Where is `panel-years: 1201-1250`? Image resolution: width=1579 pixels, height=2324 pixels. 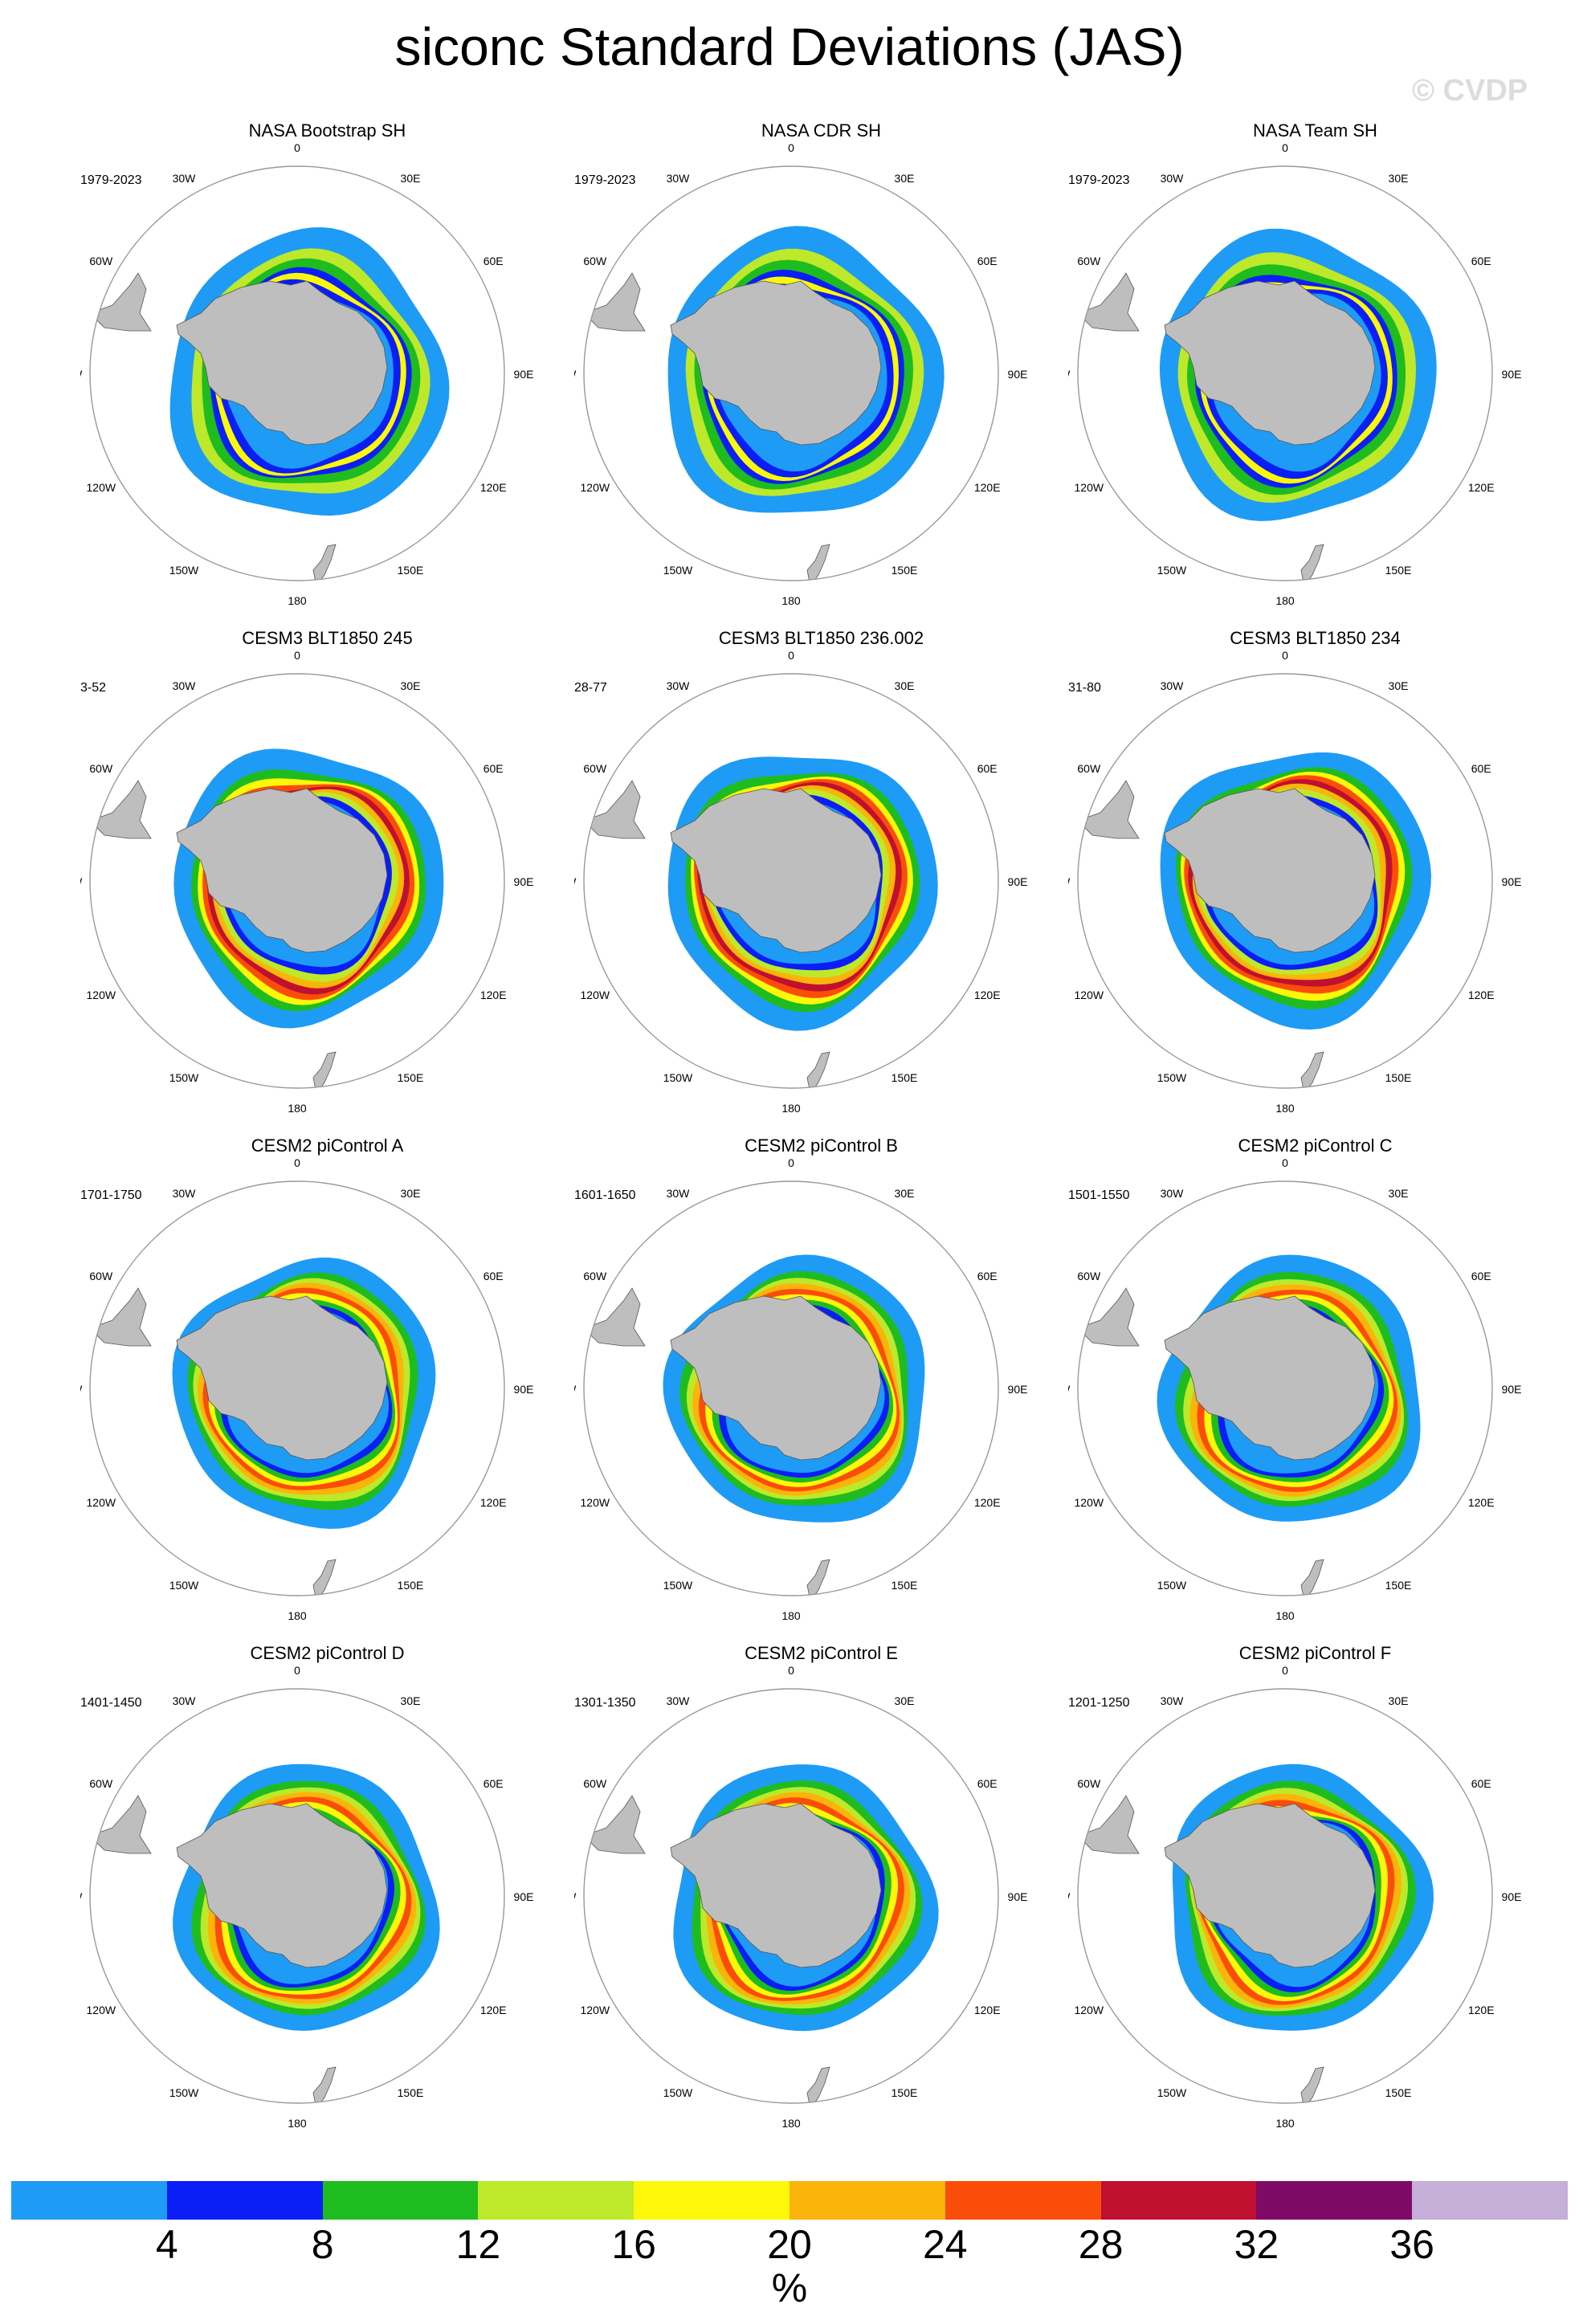
panel-years: 1201-1250 is located at coordinates (1099, 1703).